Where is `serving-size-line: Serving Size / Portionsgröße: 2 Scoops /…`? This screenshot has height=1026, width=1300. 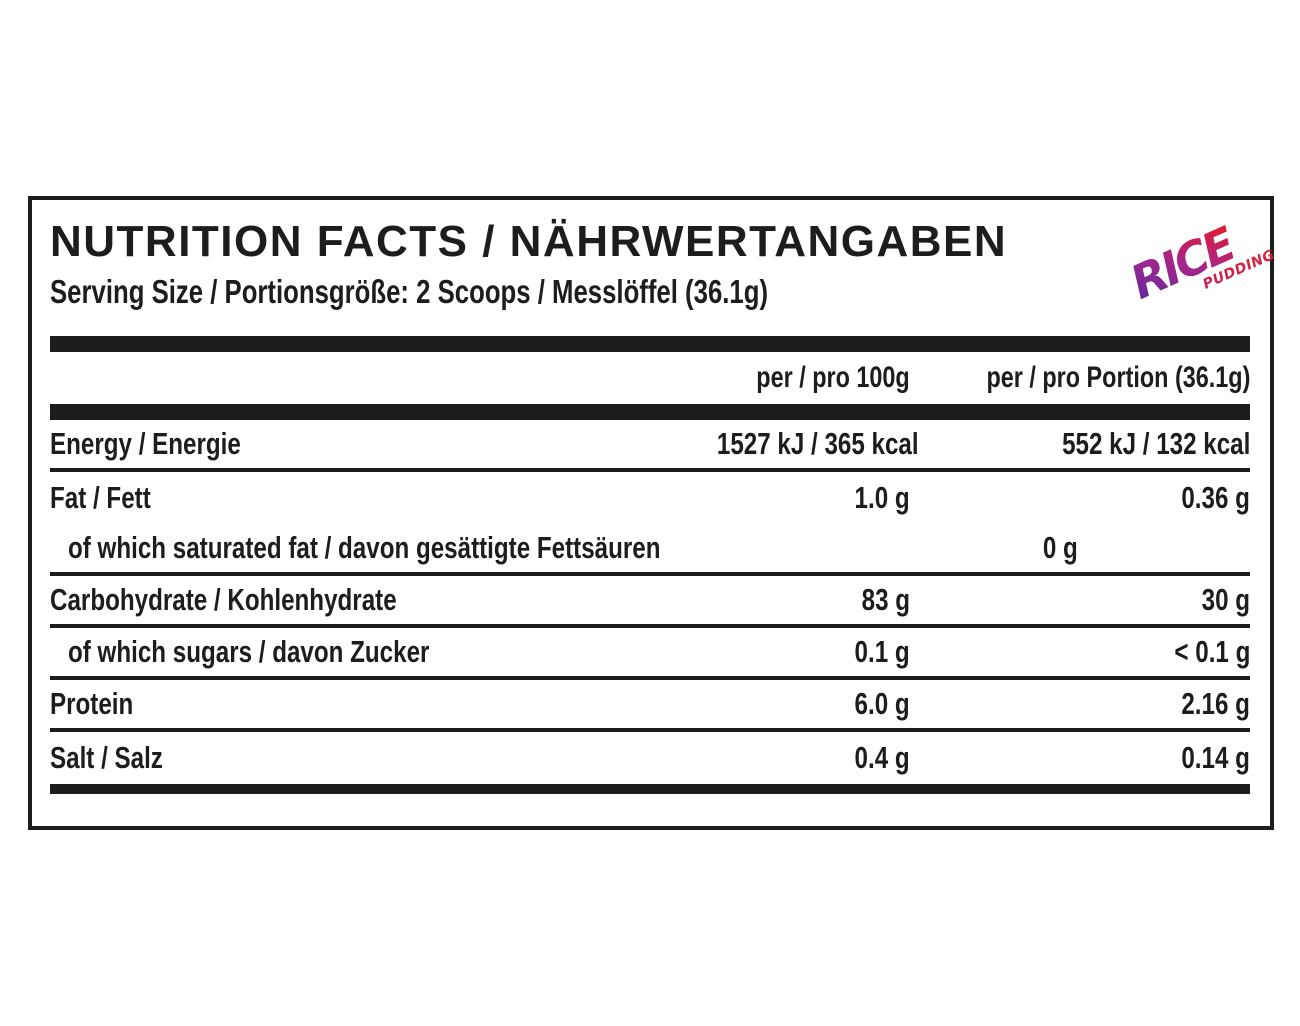
serving-size-line: Serving Size / Portionsgröße: 2 Scoops /… is located at coordinates (650, 292).